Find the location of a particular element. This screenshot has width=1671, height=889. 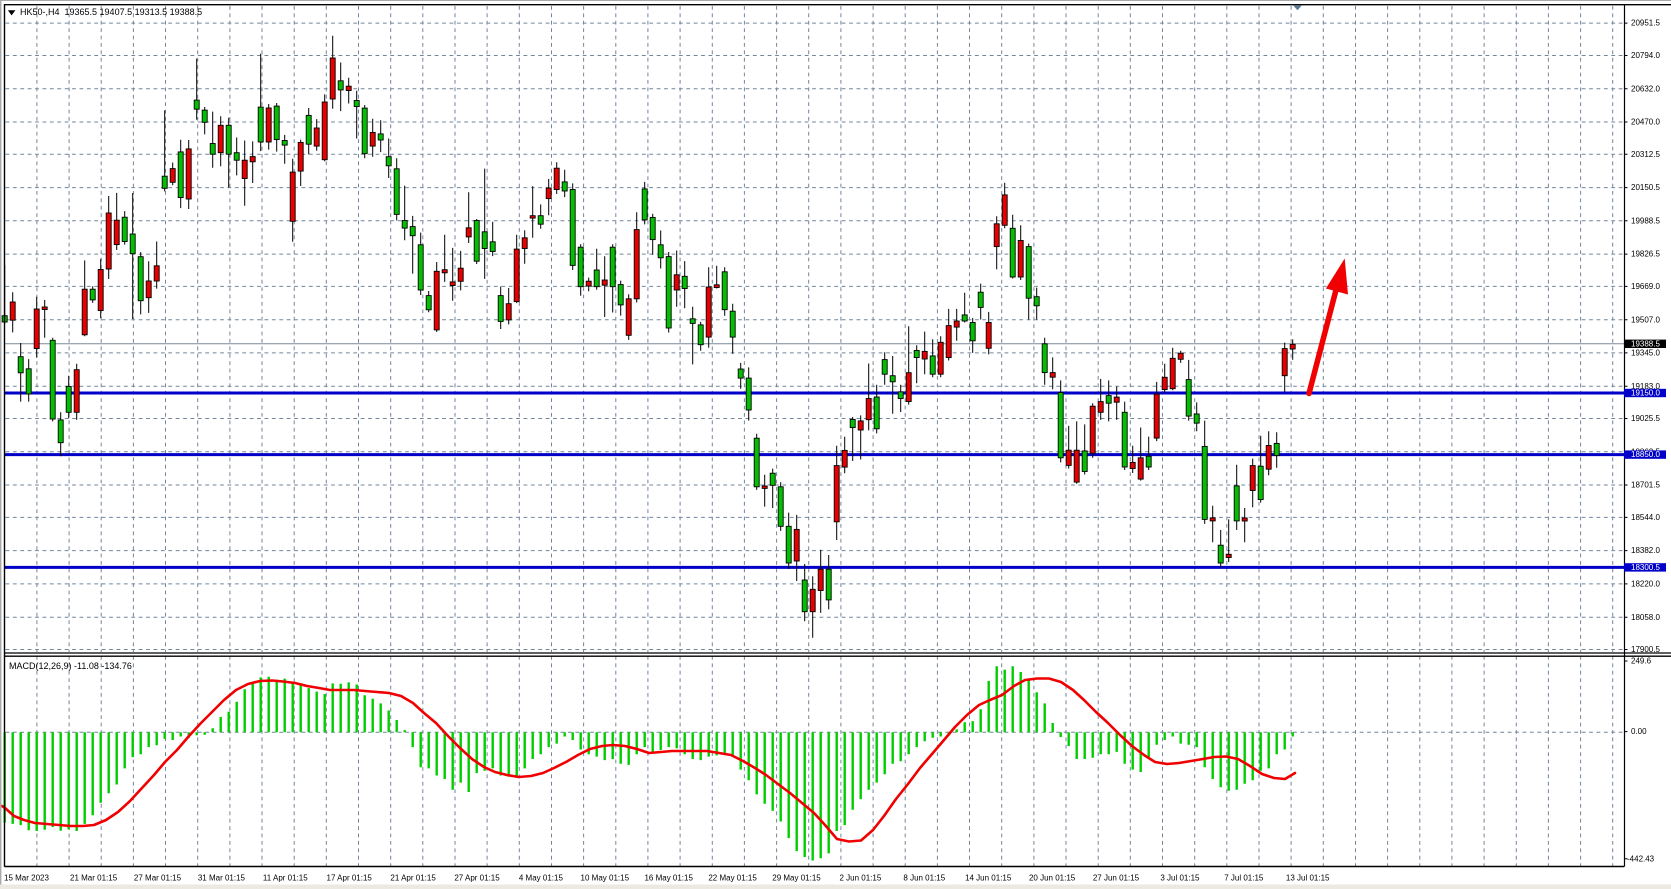

svg-text: 18701.5 is located at coordinates (1645, 485).